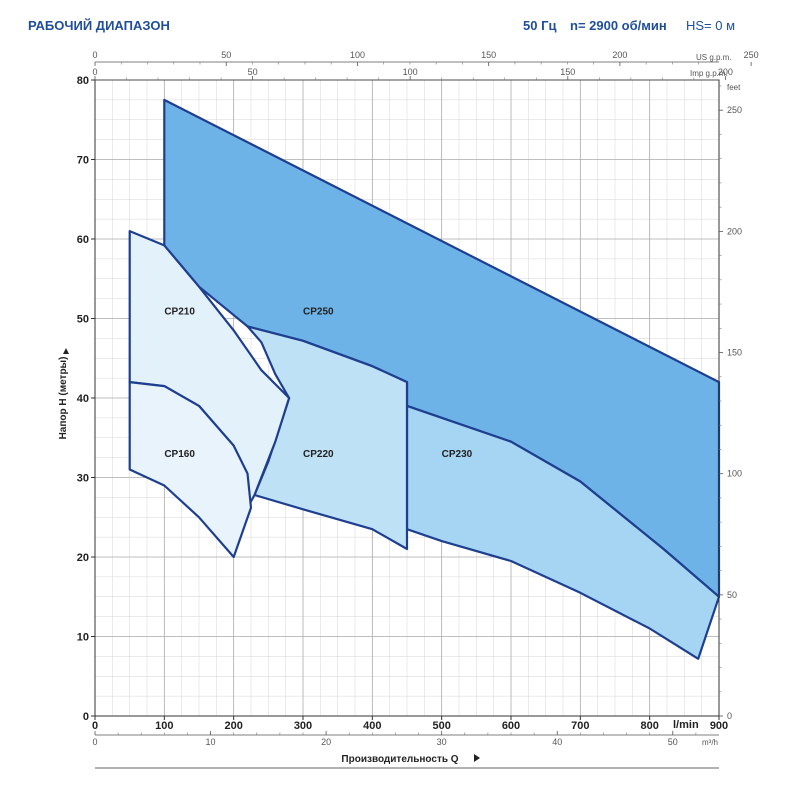 This screenshot has height=800, width=800. I want to click on region-label-cp220: CP220, so click(318, 454).